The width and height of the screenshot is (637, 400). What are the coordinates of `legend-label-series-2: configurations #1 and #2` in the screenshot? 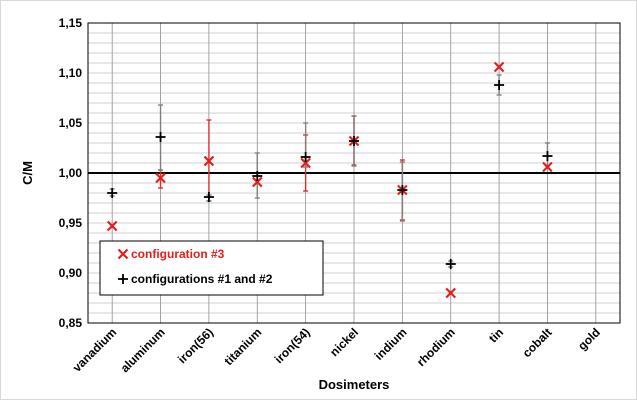 It's located at (202, 279).